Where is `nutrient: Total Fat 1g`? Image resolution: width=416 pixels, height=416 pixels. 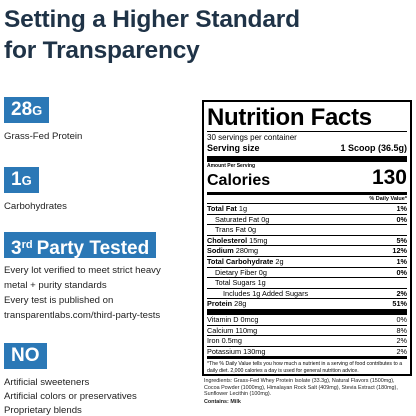
nutrient: Total Fat 1g is located at coordinates (227, 209).